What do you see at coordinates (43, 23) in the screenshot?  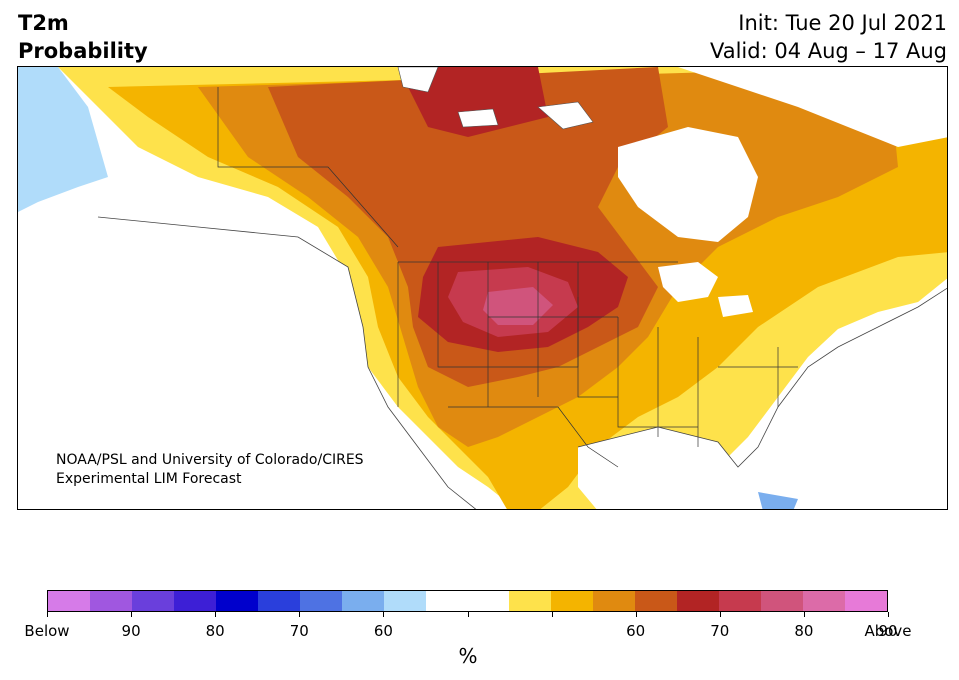 I see `title-variable: T2m` at bounding box center [43, 23].